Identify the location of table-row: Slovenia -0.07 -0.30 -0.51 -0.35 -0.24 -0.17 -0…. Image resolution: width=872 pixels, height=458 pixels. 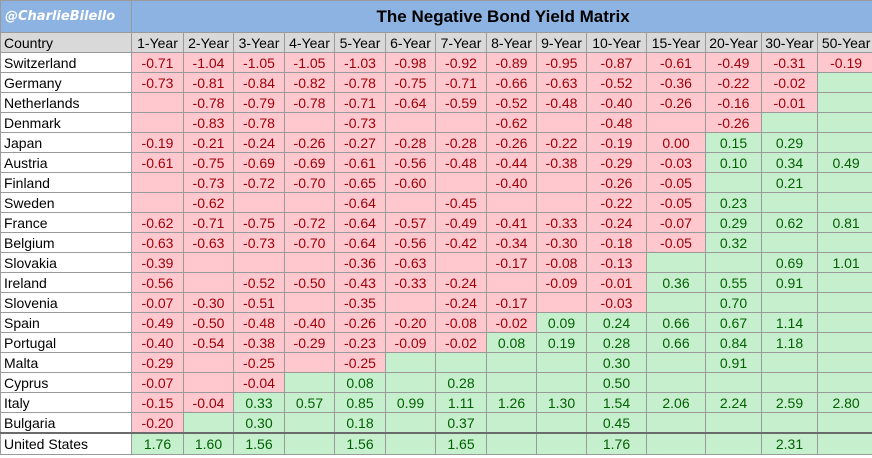
(436, 302).